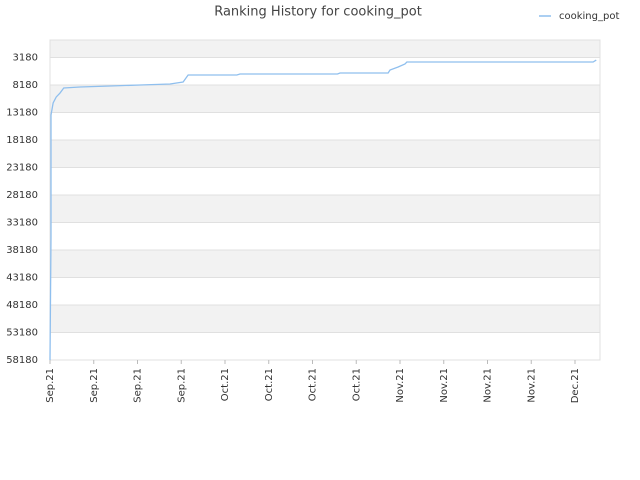 This screenshot has width=640, height=480. What do you see at coordinates (318, 12) in the screenshot?
I see `chart-title: Ranking History for cooking_pot` at bounding box center [318, 12].